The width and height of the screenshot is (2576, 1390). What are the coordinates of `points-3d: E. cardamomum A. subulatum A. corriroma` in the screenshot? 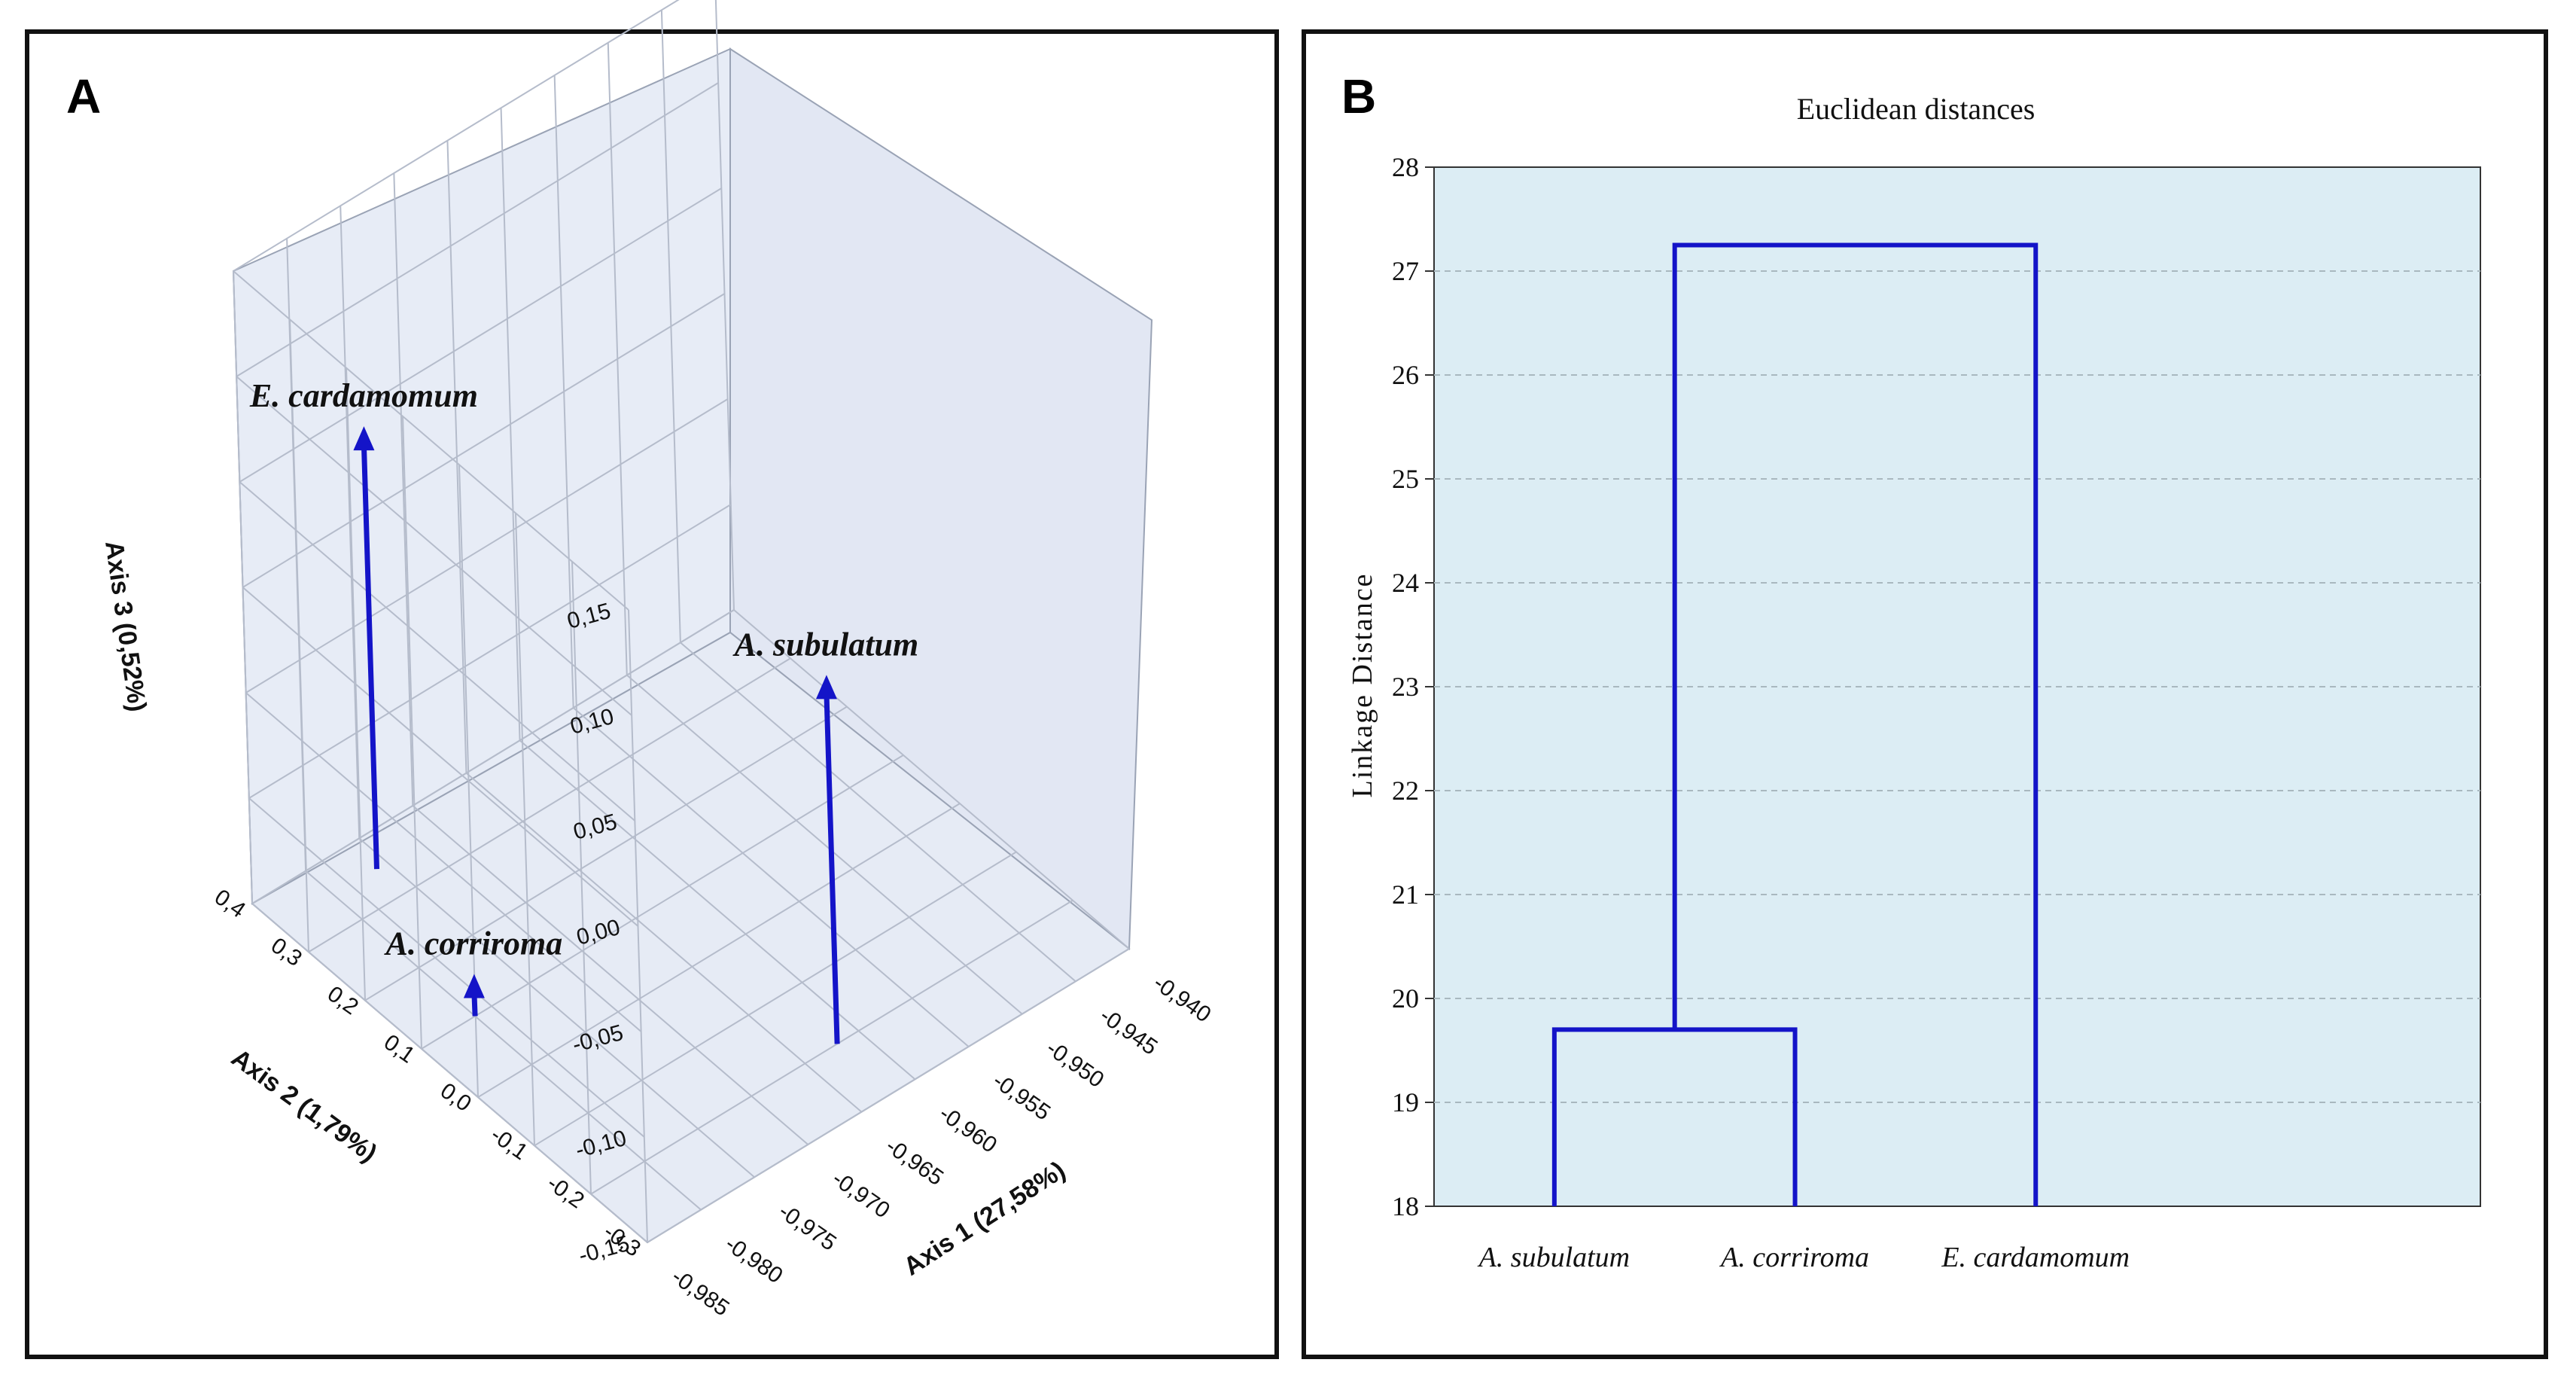 It's located at (583, 710).